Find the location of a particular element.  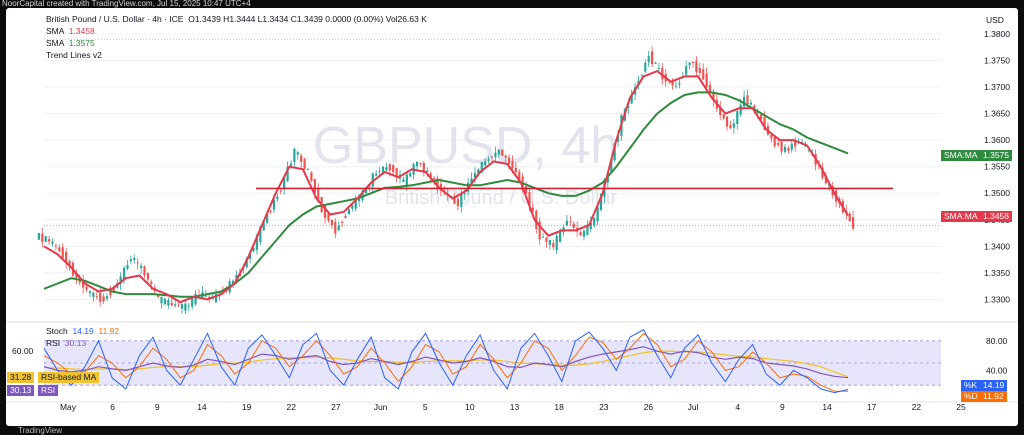

legend-symbol: British Pound / U.S. Dollar · 4h · ICE is located at coordinates (115, 19).